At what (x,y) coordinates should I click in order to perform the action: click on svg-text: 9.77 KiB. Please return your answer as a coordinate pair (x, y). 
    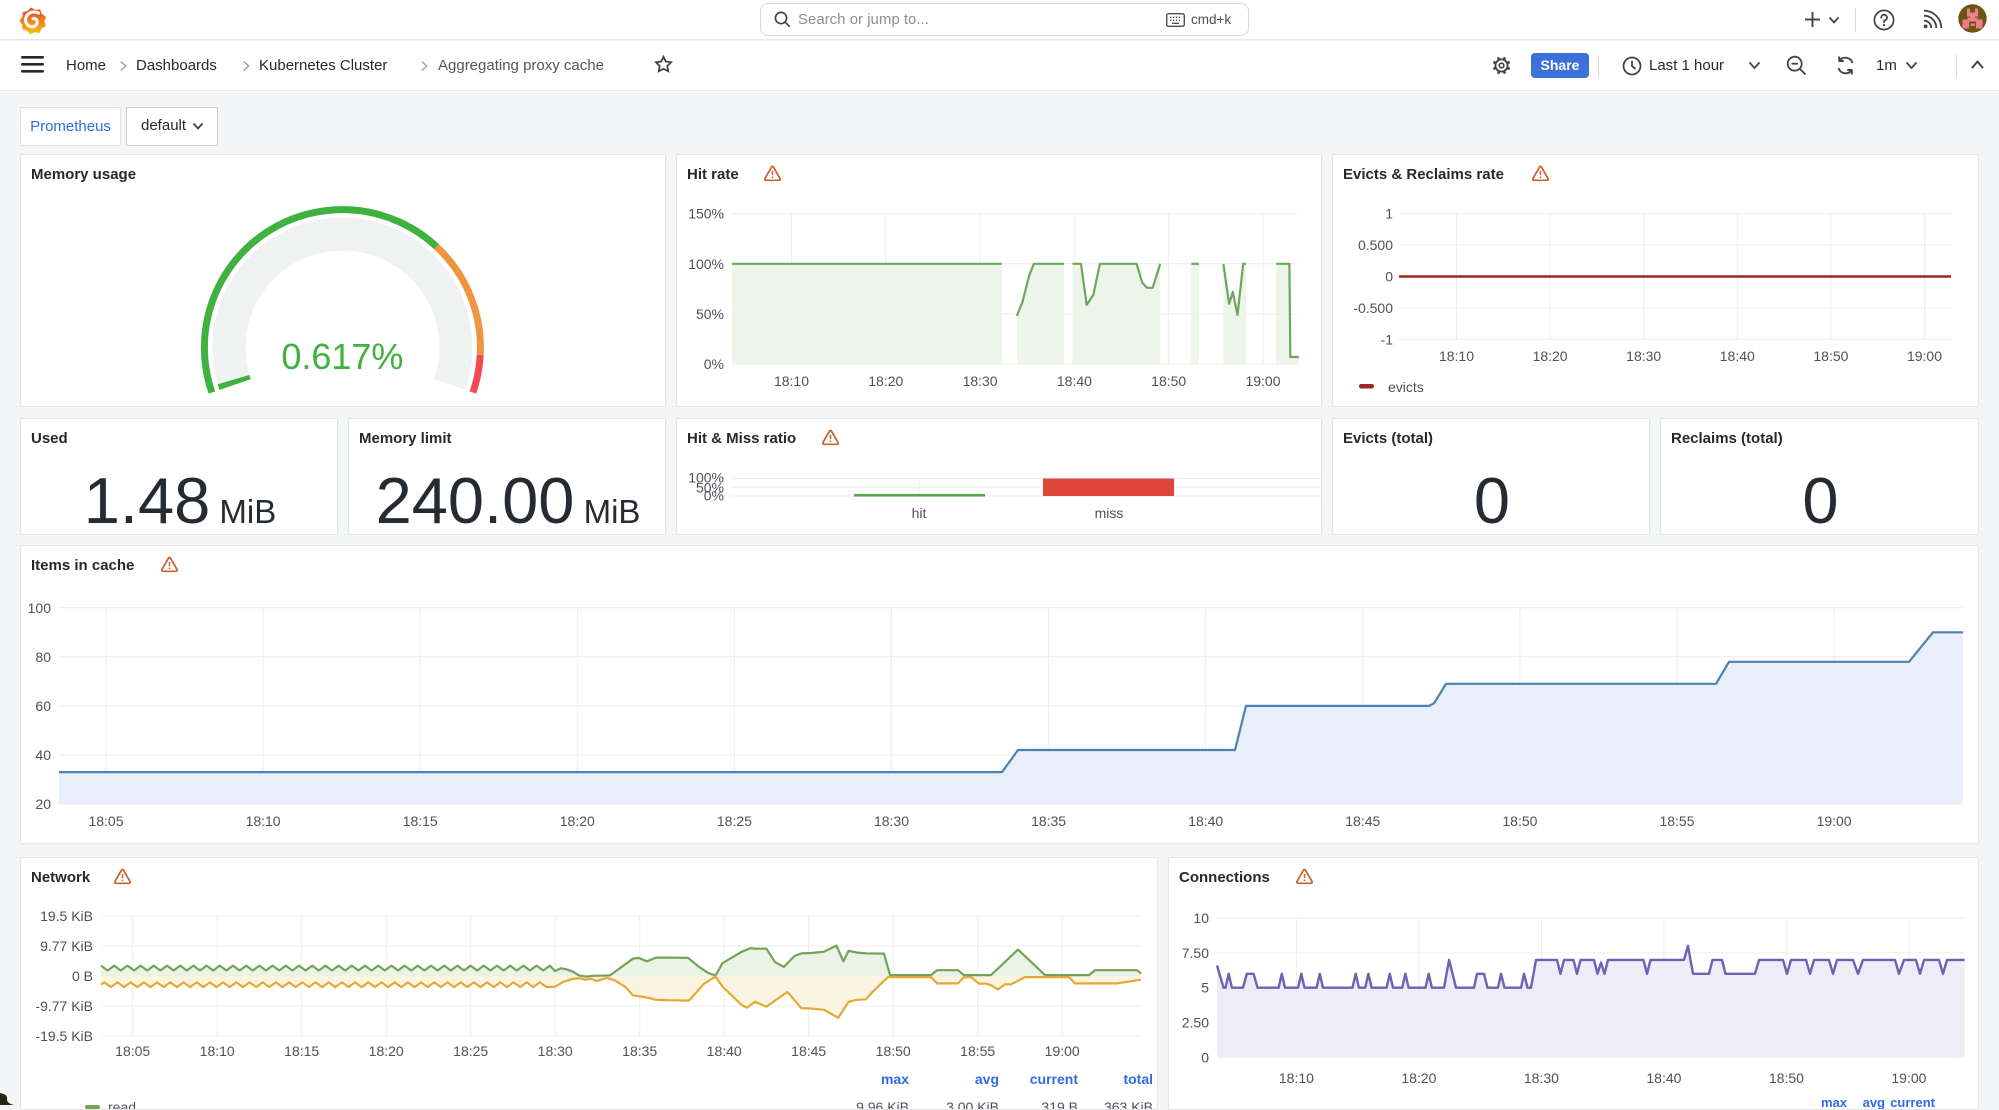
    Looking at the image, I should click on (66, 946).